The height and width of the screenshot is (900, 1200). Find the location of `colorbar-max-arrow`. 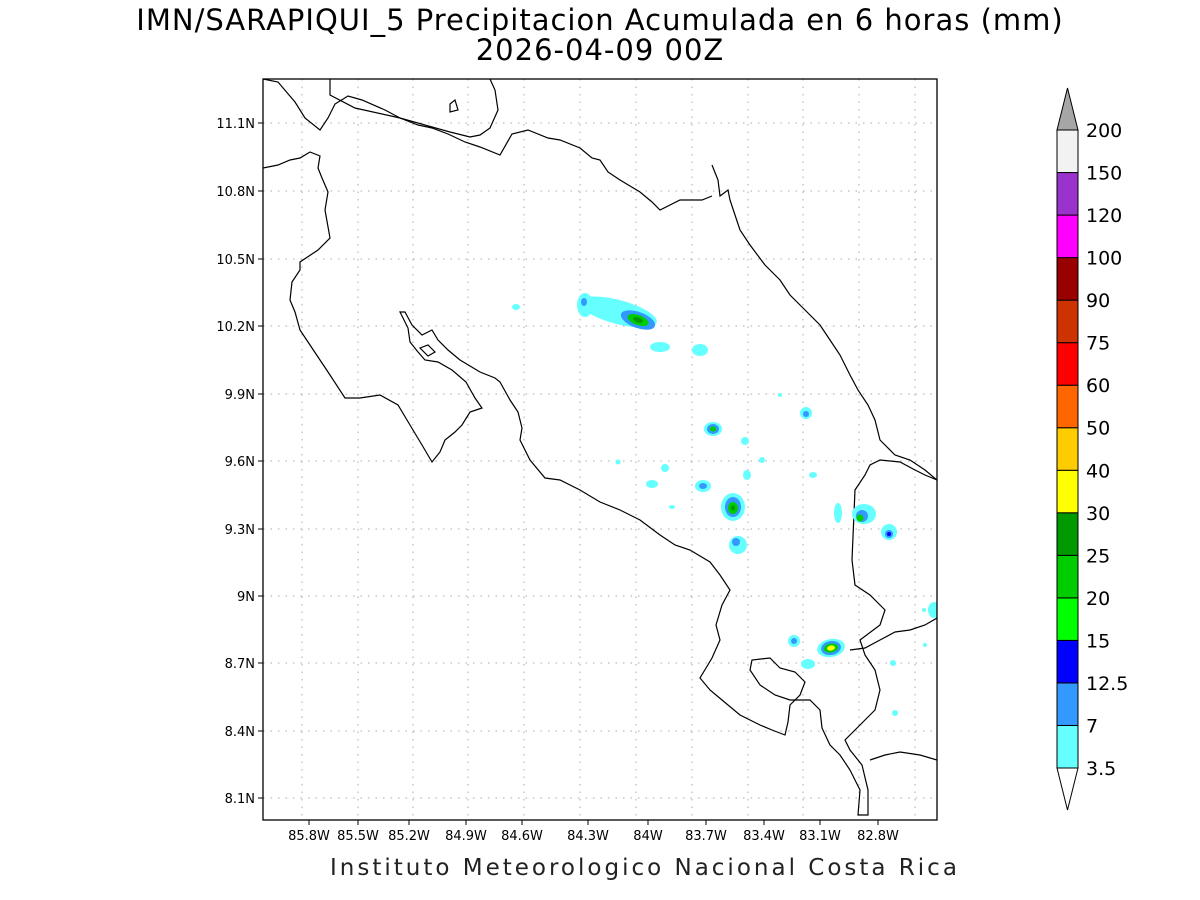

colorbar-max-arrow is located at coordinates (1067, 109).